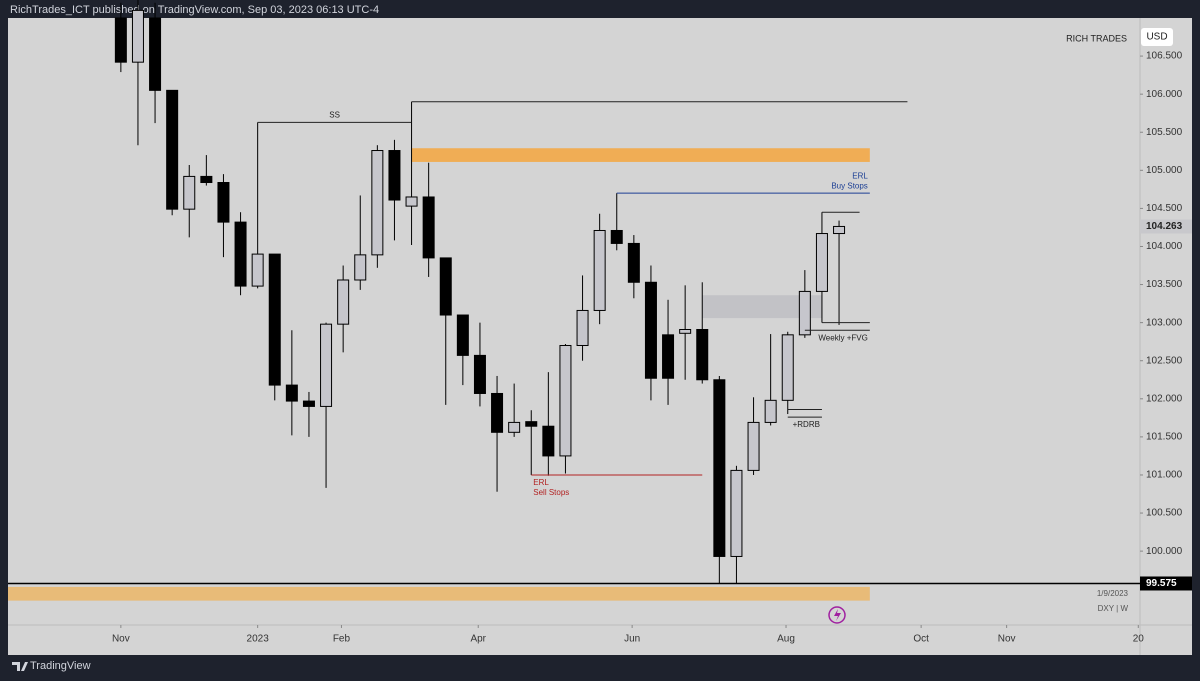 The height and width of the screenshot is (681, 1200). Describe the element at coordinates (1164, 398) in the screenshot. I see `y-tick-label: 102.000` at that location.